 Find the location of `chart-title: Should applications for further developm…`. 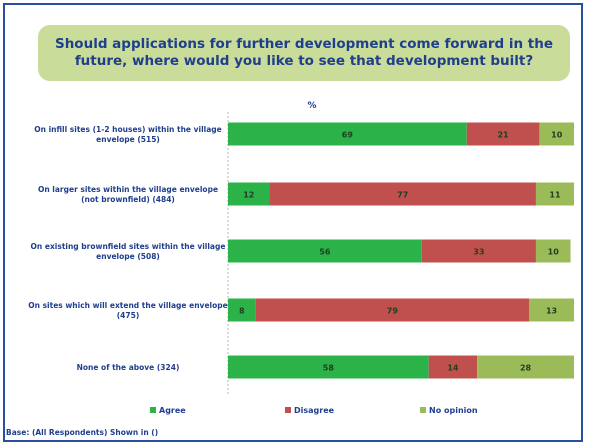

chart-title: Should applications for further developm… is located at coordinates (304, 52).